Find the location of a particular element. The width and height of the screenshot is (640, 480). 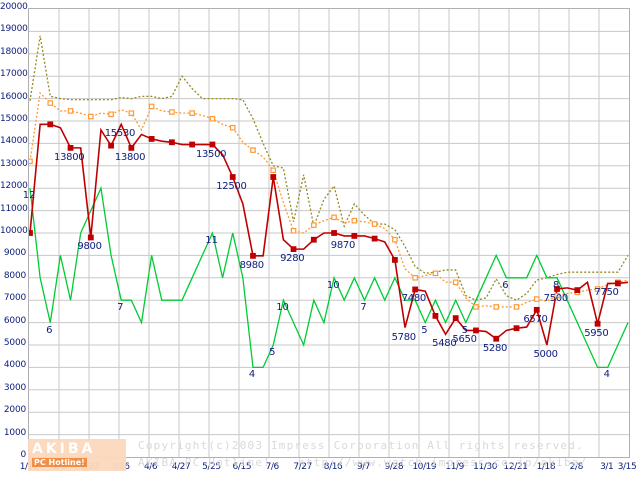

y-tick-label: 15000 is located at coordinates (14, 119).